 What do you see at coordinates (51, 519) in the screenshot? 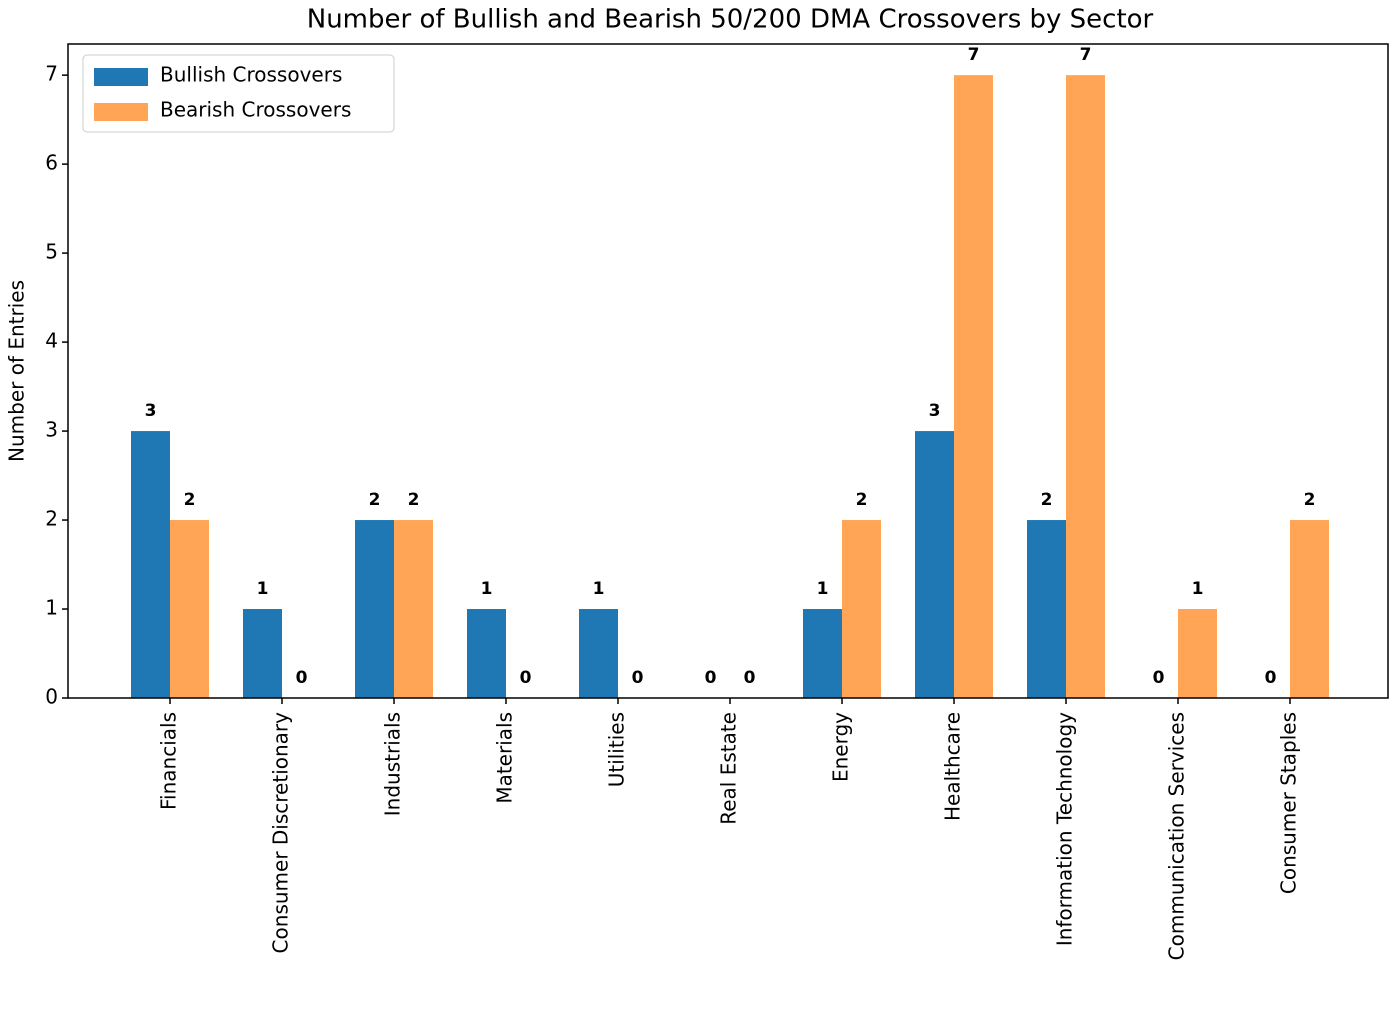
I see `y-tick-label: 2` at bounding box center [51, 519].